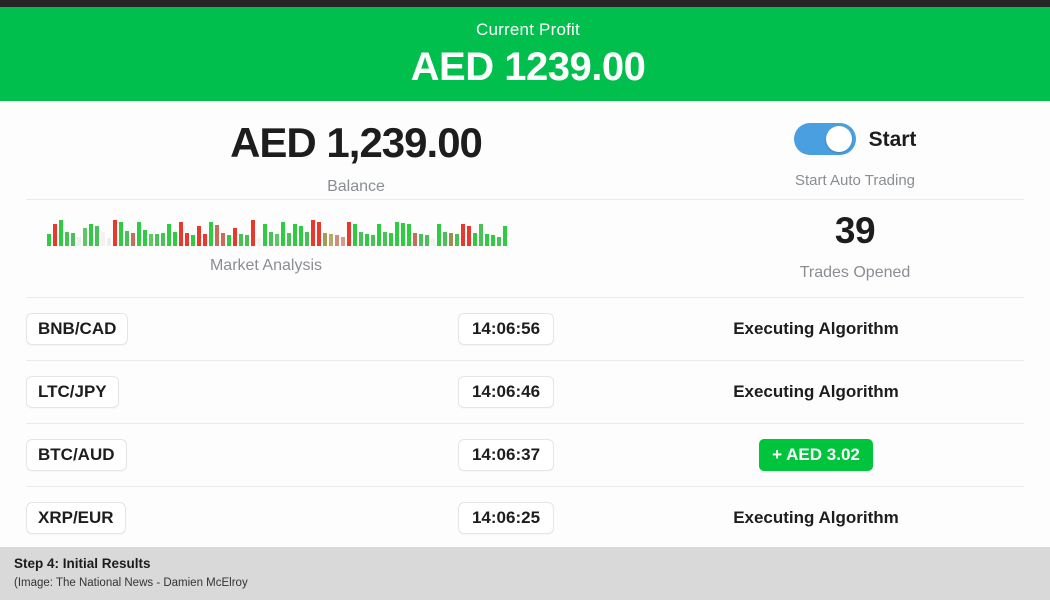  I want to click on trades-opened-count: 39, so click(855, 230).